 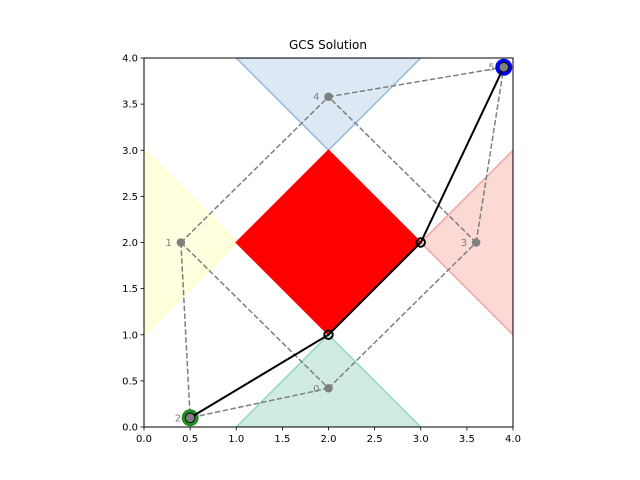 What do you see at coordinates (130, 151) in the screenshot?
I see `y-tick-label: 3.0` at bounding box center [130, 151].